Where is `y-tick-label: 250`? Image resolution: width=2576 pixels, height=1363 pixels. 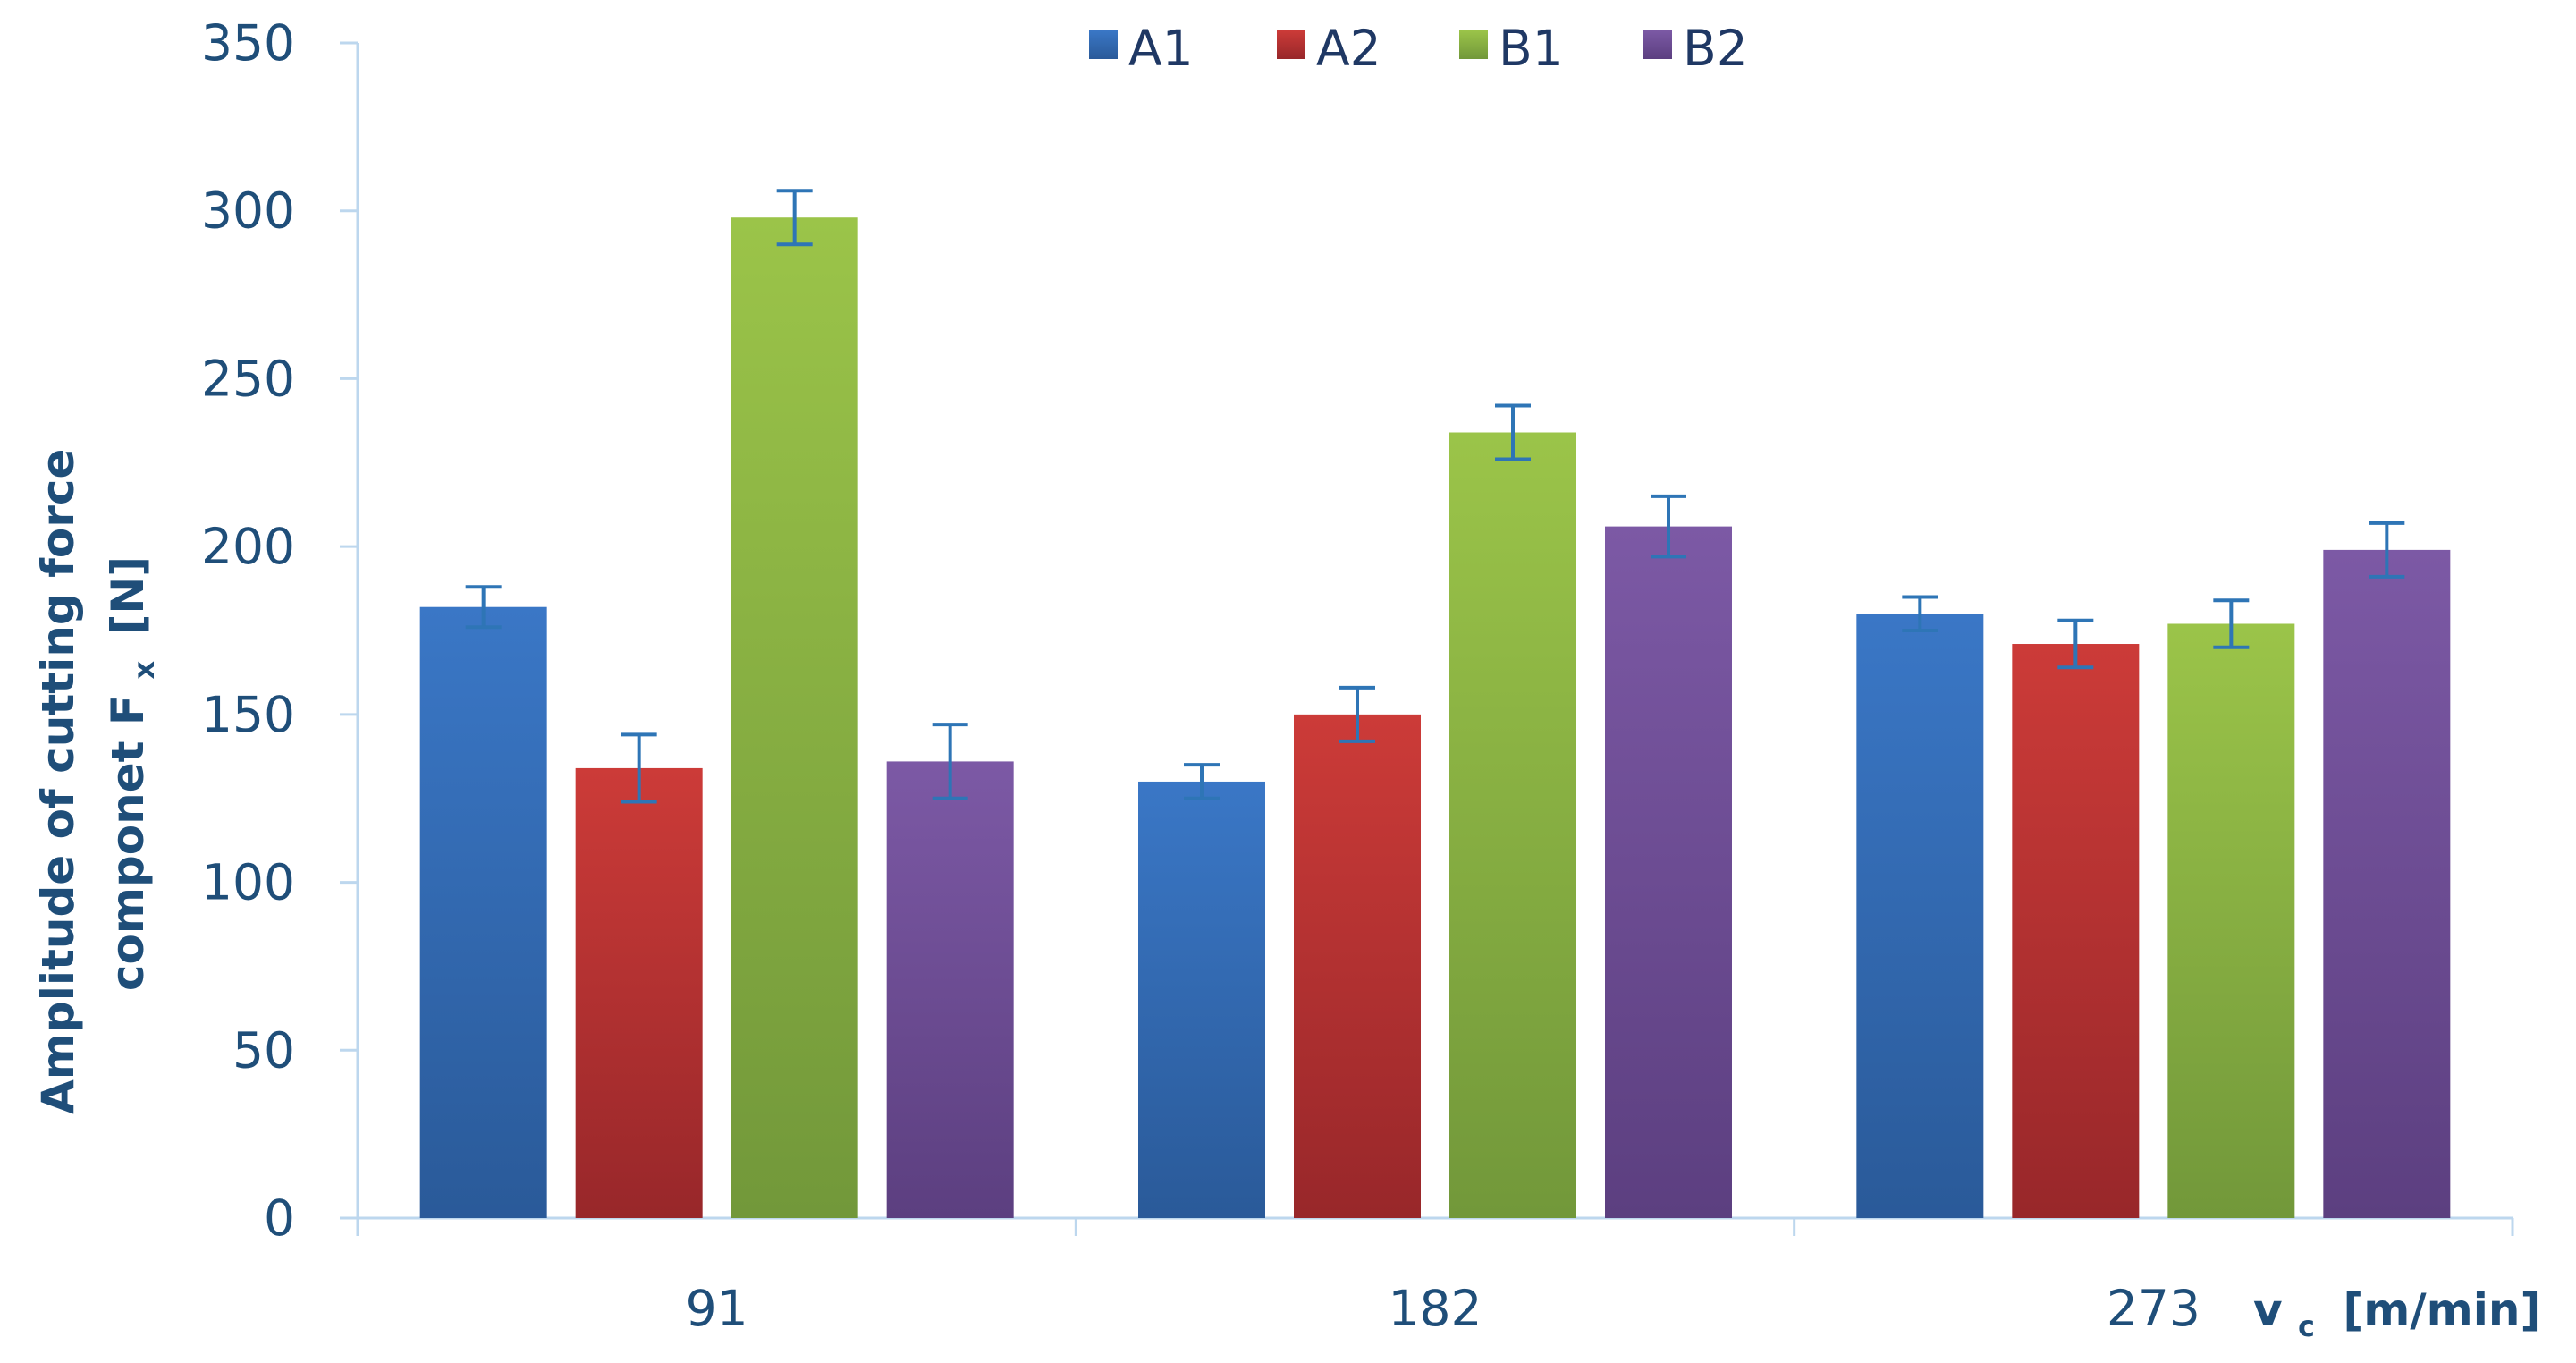
y-tick-label: 250 is located at coordinates (248, 379).